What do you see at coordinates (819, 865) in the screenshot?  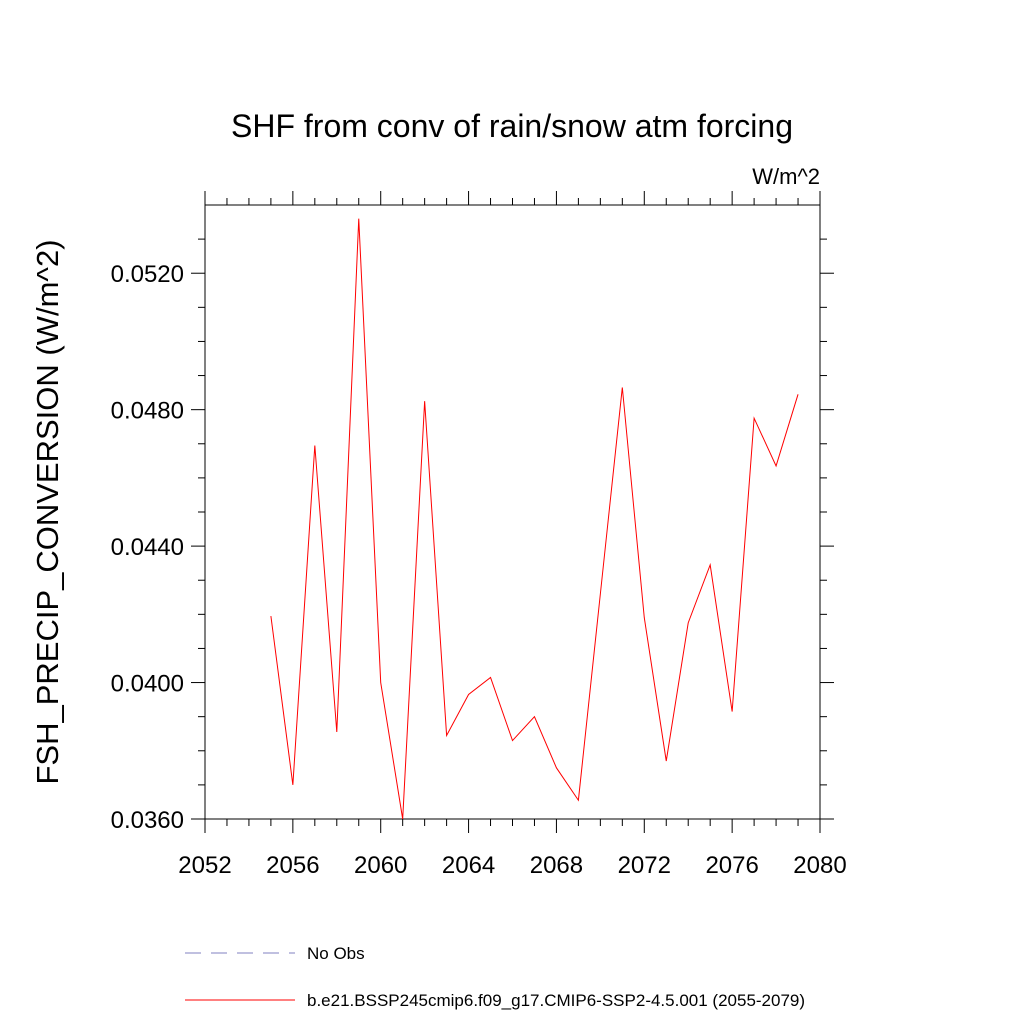 I see `x-tick-label: 2080` at bounding box center [819, 865].